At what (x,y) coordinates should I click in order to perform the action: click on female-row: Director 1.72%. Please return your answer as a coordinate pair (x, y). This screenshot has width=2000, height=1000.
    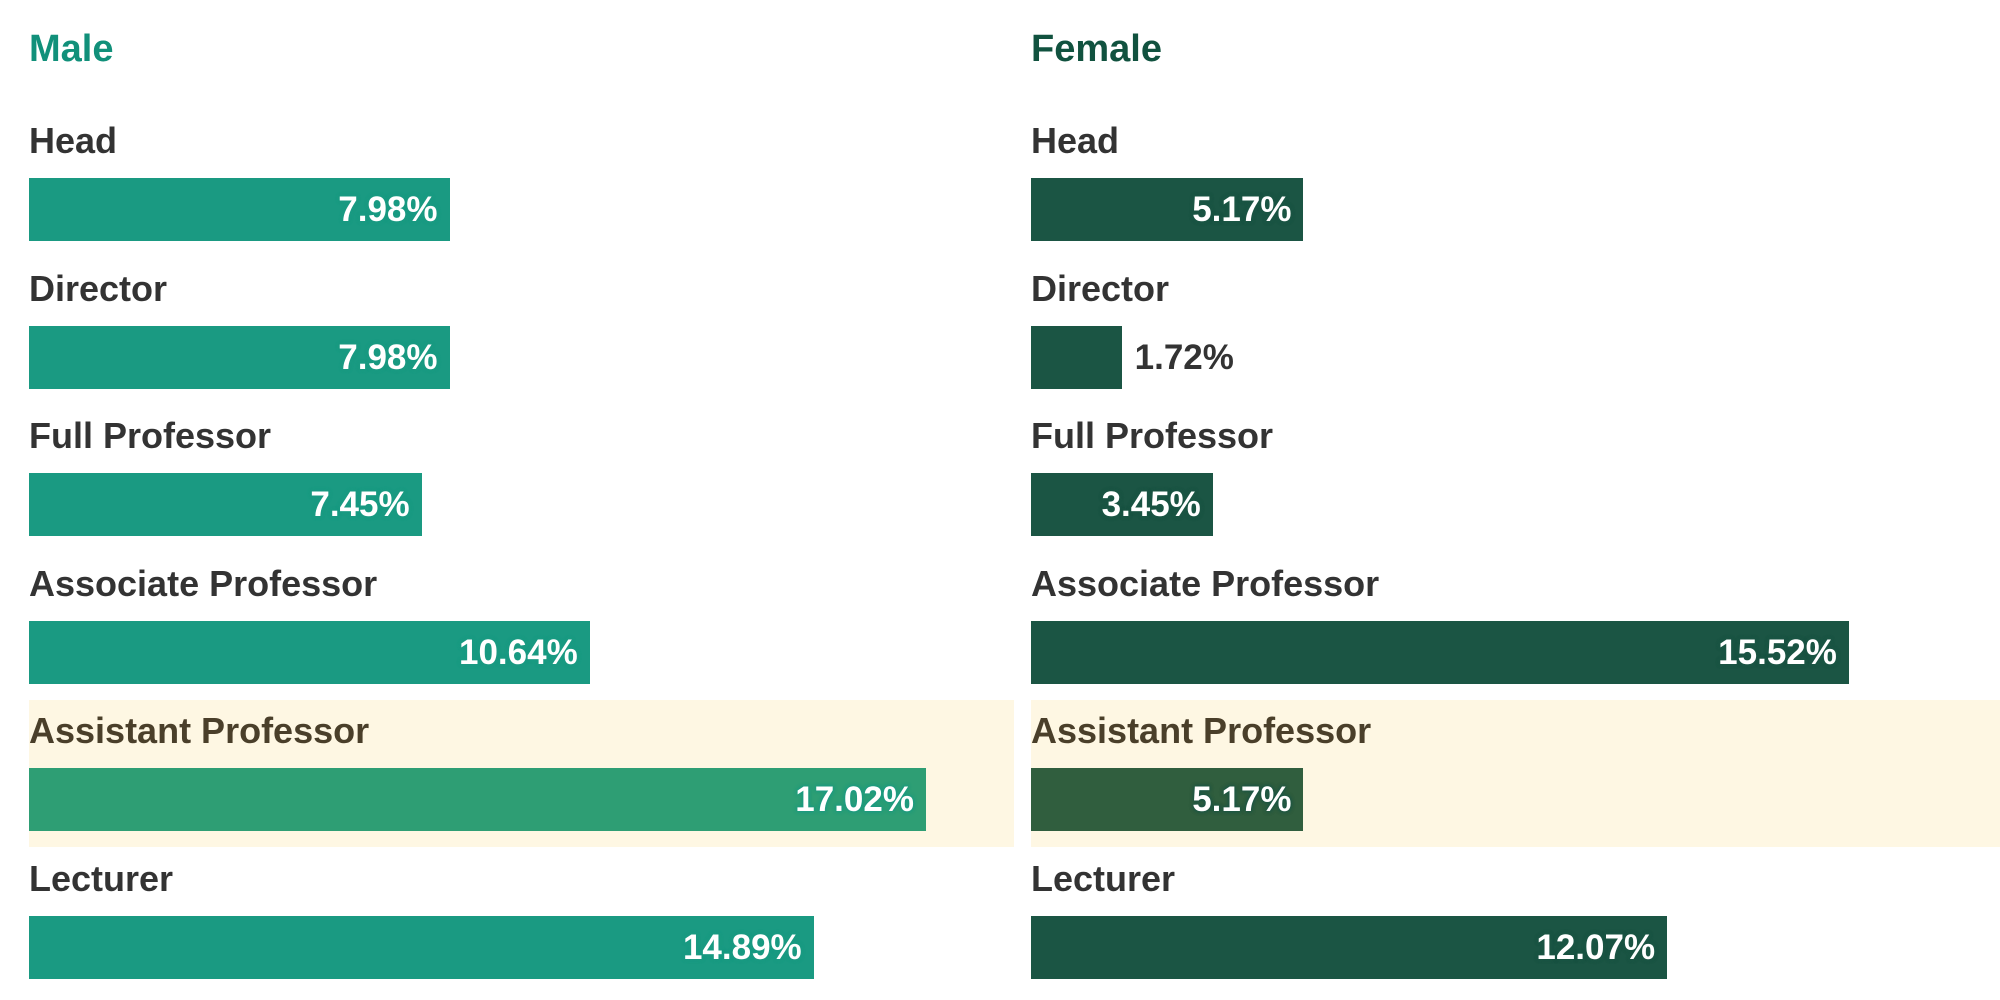
    Looking at the image, I should click on (1515, 331).